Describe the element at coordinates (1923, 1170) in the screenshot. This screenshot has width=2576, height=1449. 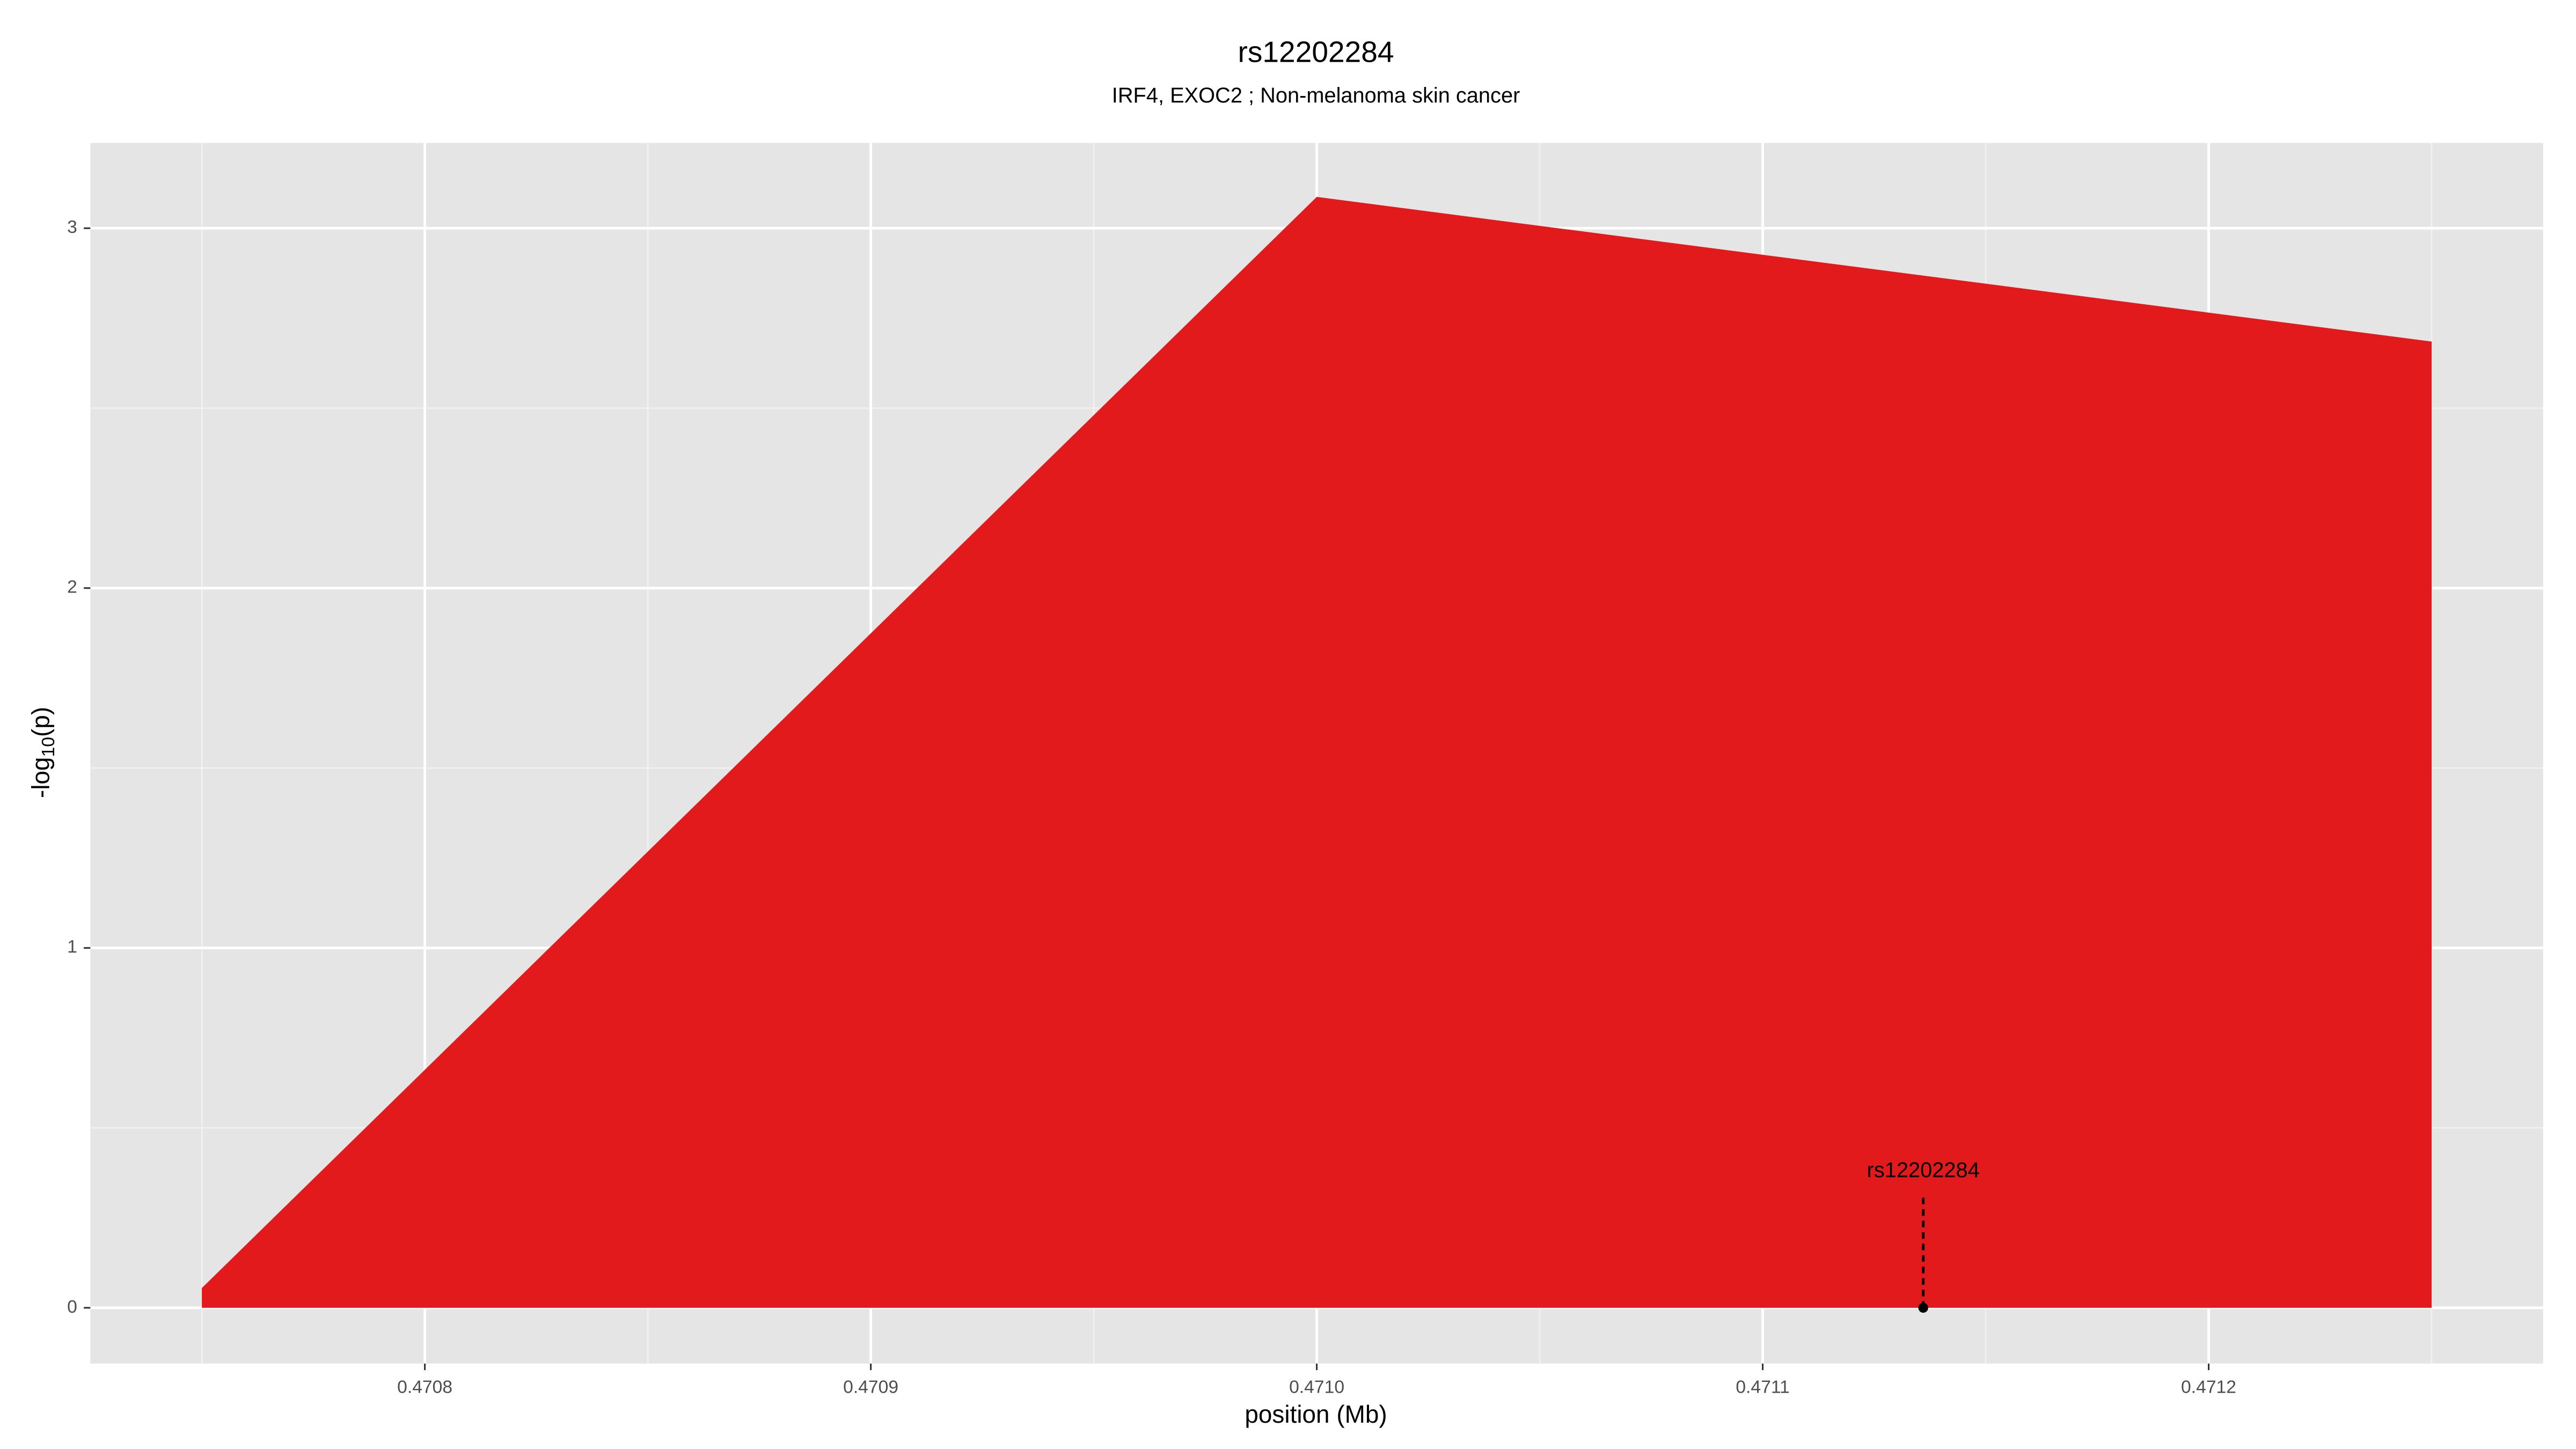
I see `annotation-label: rs12202284` at that location.